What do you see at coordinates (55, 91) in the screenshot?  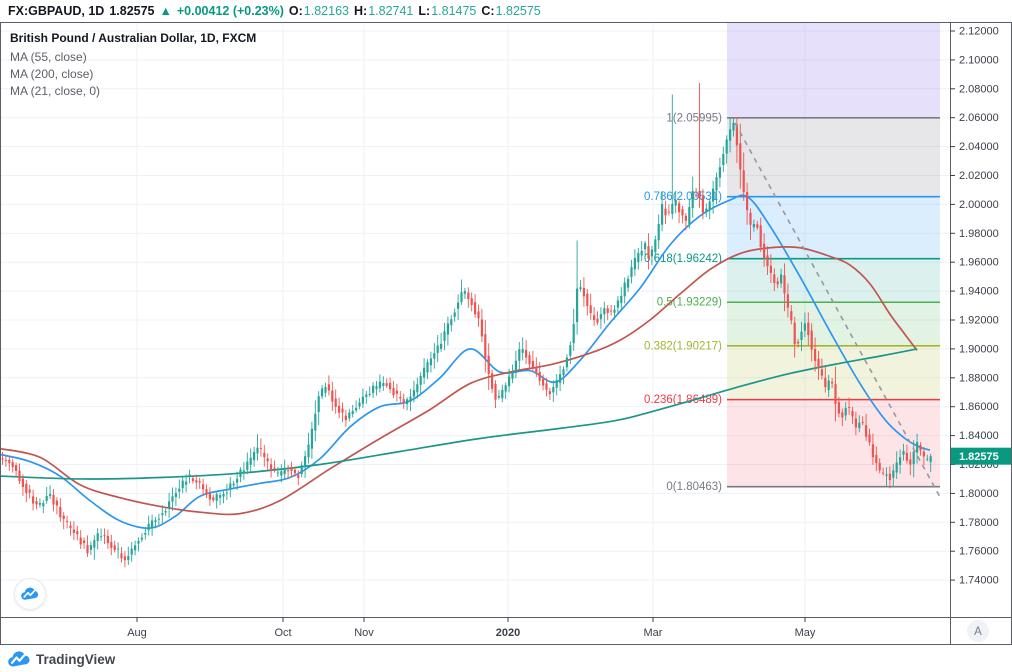 I see `legend-ma-21: MA (21, close, 0)` at bounding box center [55, 91].